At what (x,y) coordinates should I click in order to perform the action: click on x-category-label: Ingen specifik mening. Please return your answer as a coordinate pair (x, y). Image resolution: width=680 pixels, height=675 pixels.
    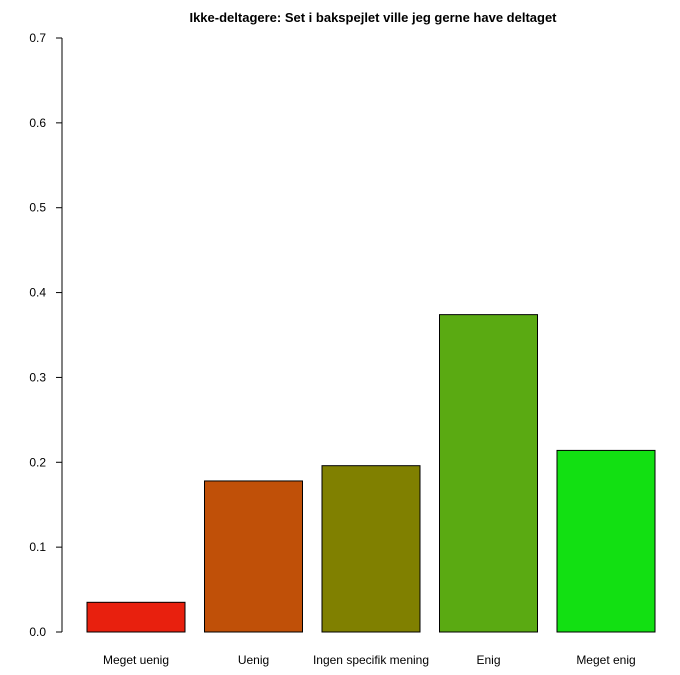
    Looking at the image, I should click on (371, 660).